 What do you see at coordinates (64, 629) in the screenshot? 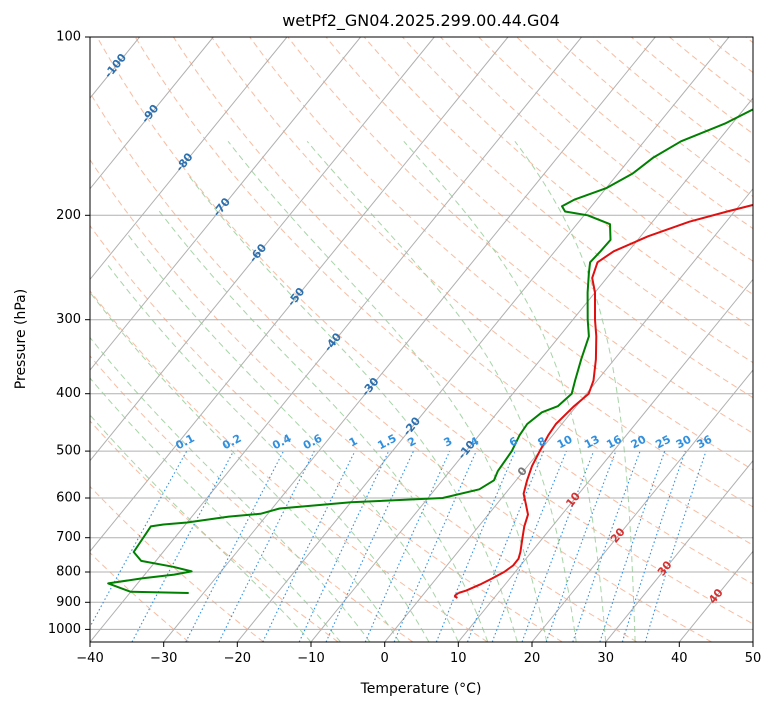
I see `y-tick-label: 1000` at bounding box center [64, 629].